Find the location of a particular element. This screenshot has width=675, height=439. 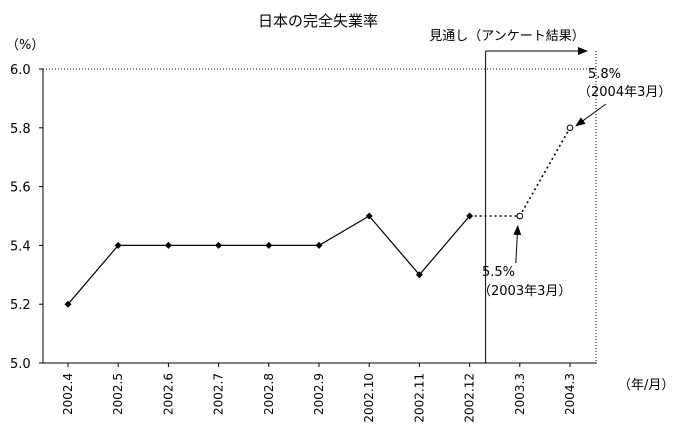

y-tick-label: 6.0 is located at coordinates (20, 70).